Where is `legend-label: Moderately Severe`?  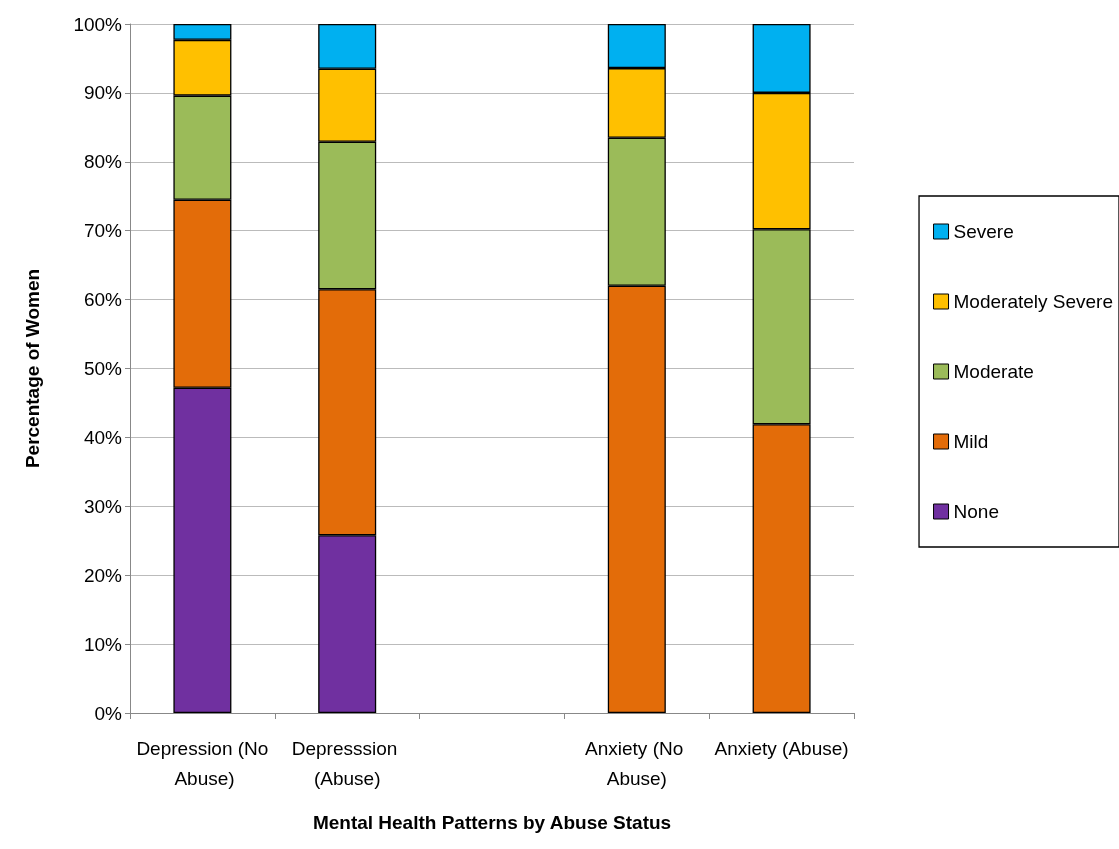 legend-label: Moderately Severe is located at coordinates (1033, 301).